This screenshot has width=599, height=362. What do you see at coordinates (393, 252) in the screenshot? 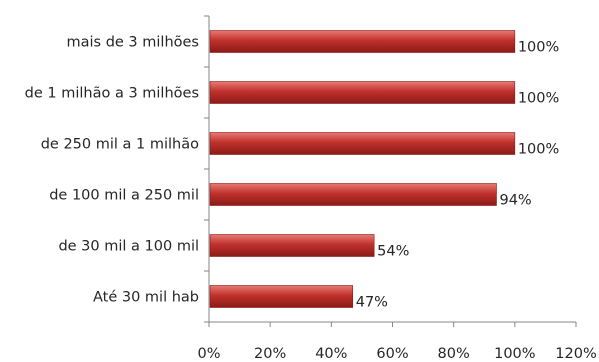
I see `data-label: 54%` at bounding box center [393, 252].